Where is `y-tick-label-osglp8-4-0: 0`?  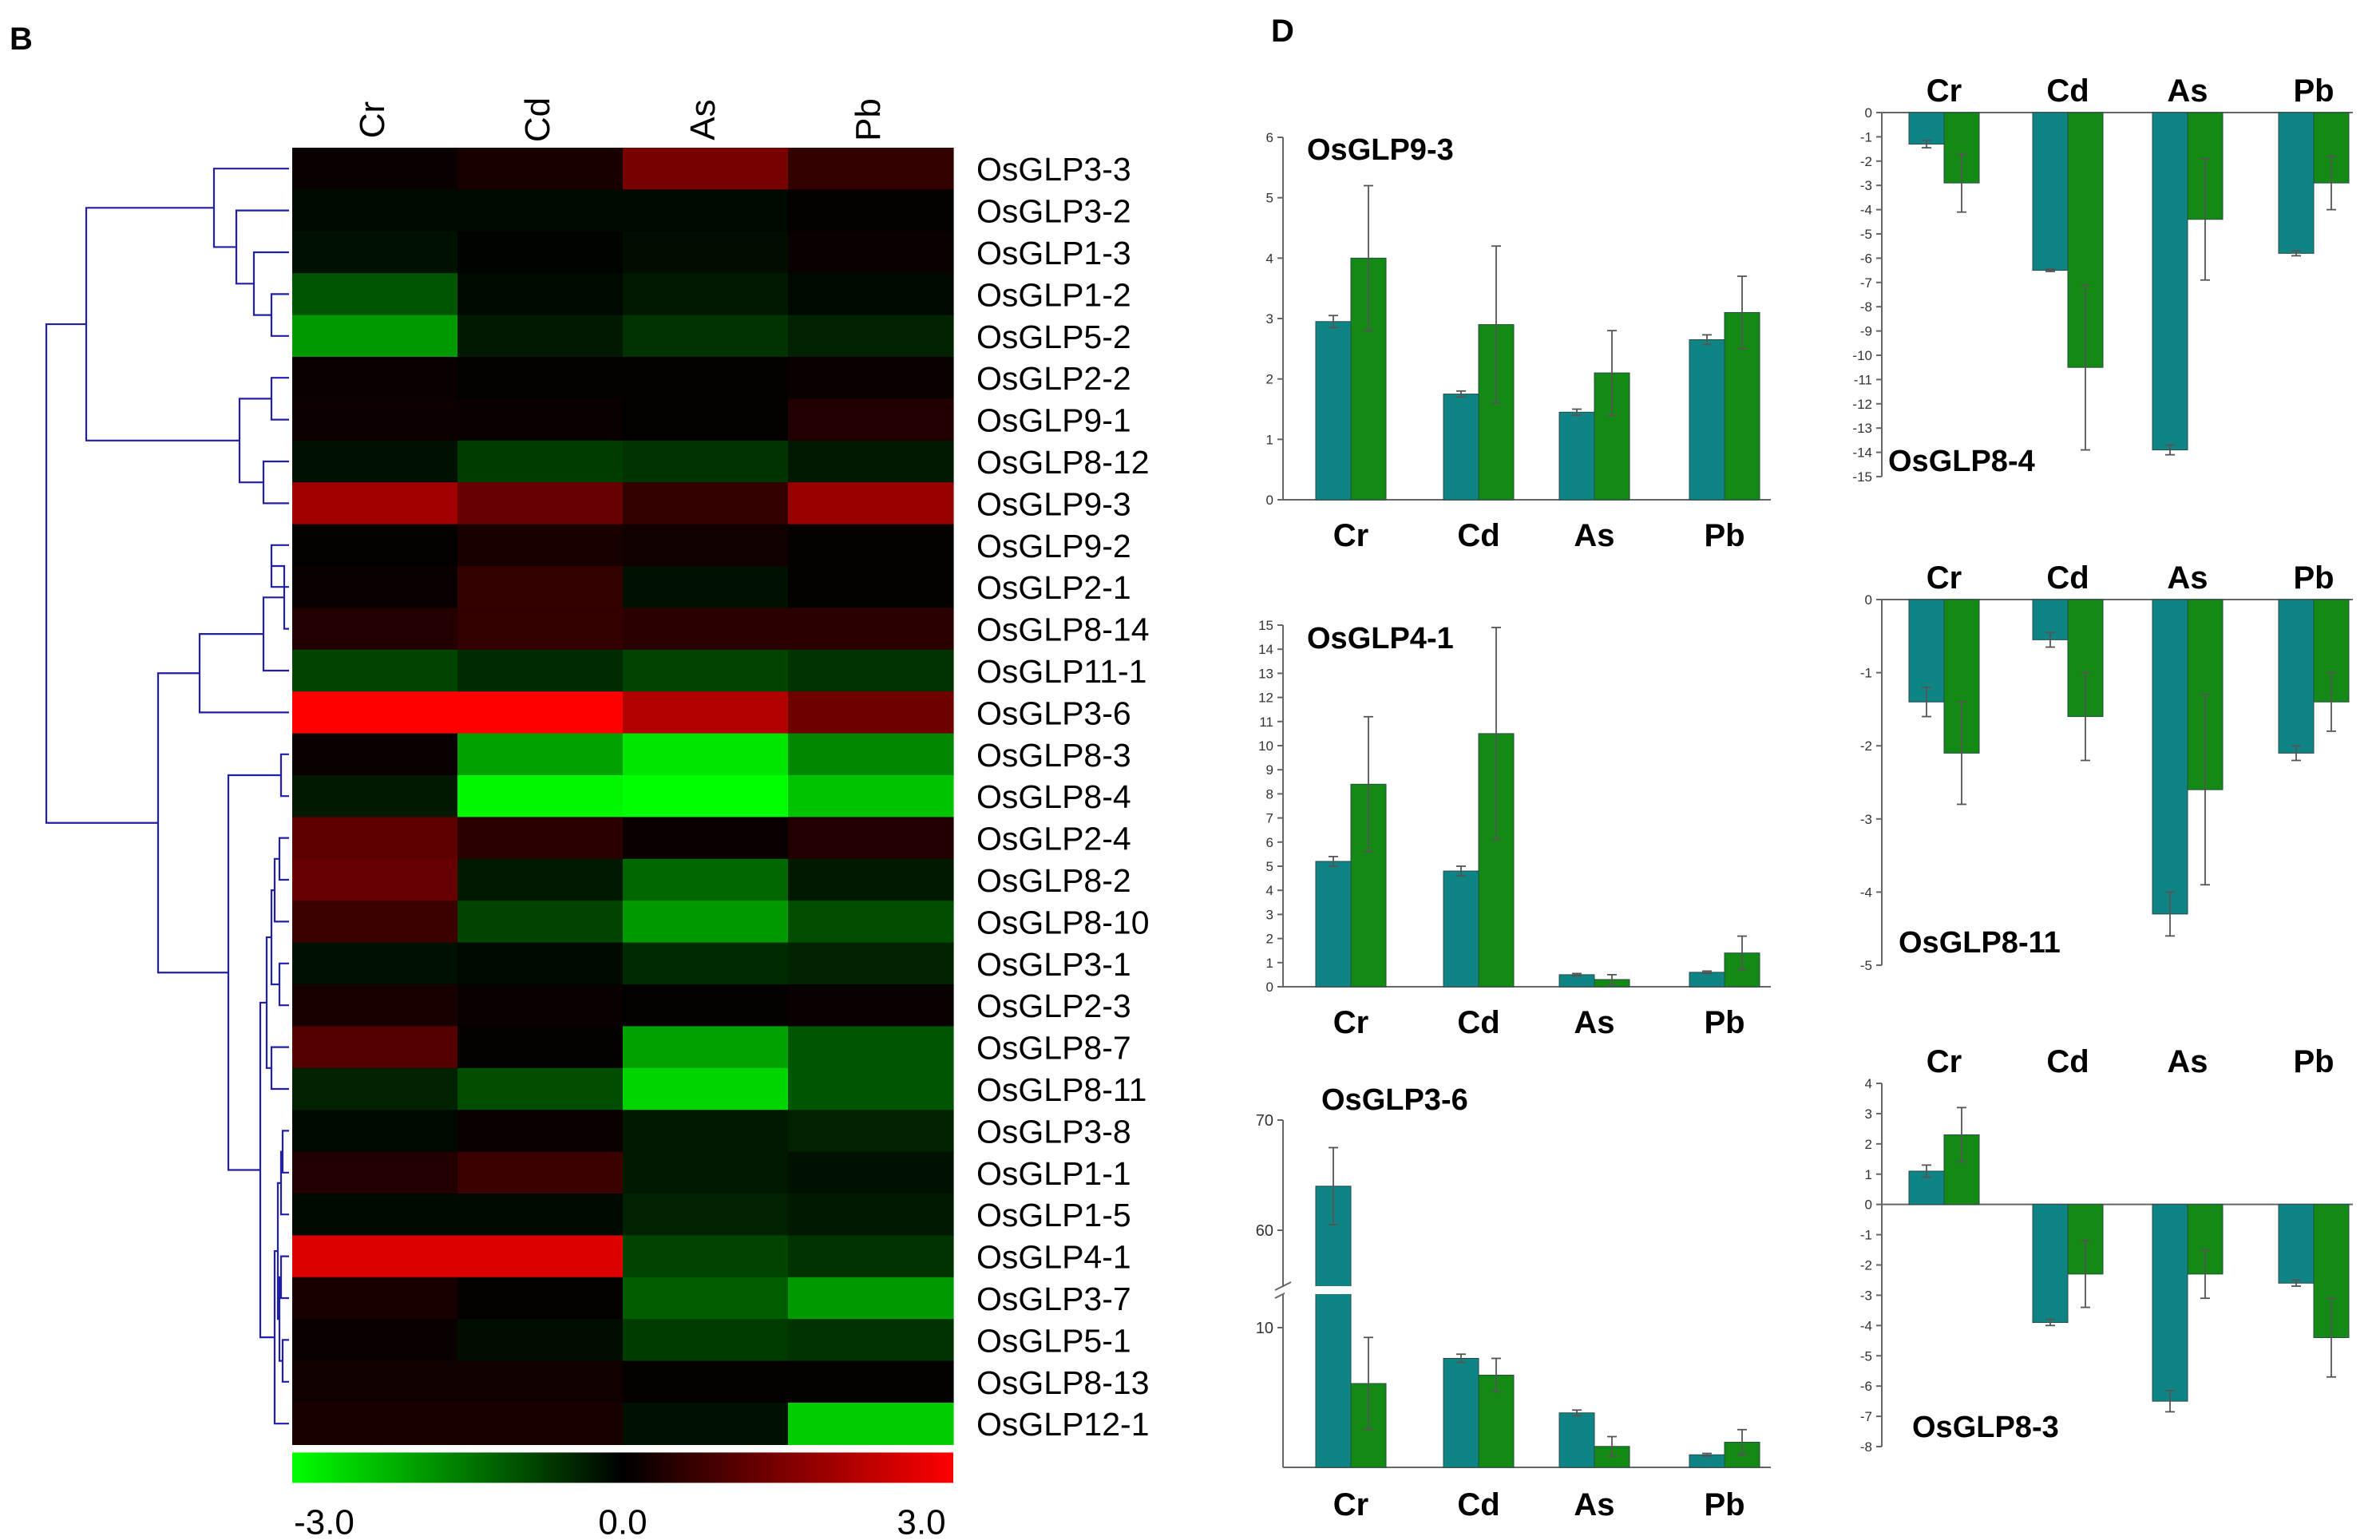 y-tick-label-osglp8-4-0: 0 is located at coordinates (1868, 113).